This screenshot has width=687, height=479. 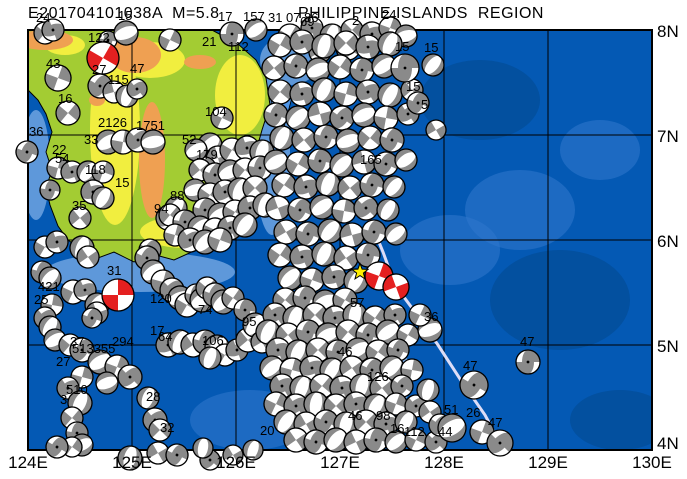 I want to click on ball-depth-label: 421, so click(x=49, y=286).